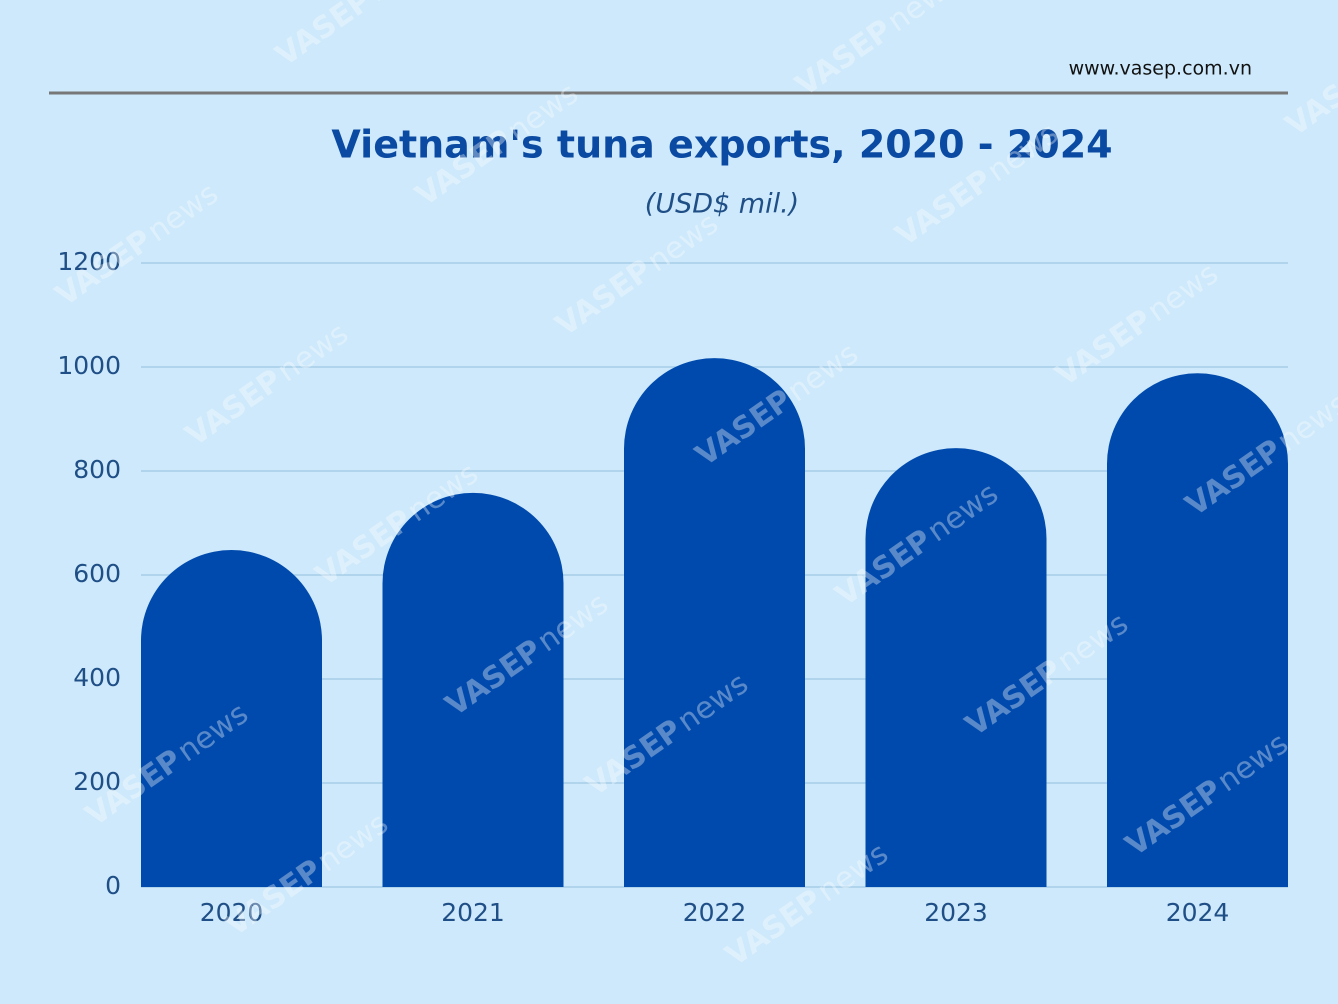 The width and height of the screenshot is (1338, 1004). Describe the element at coordinates (97, 469) in the screenshot. I see `y-tick-label: 800` at that location.